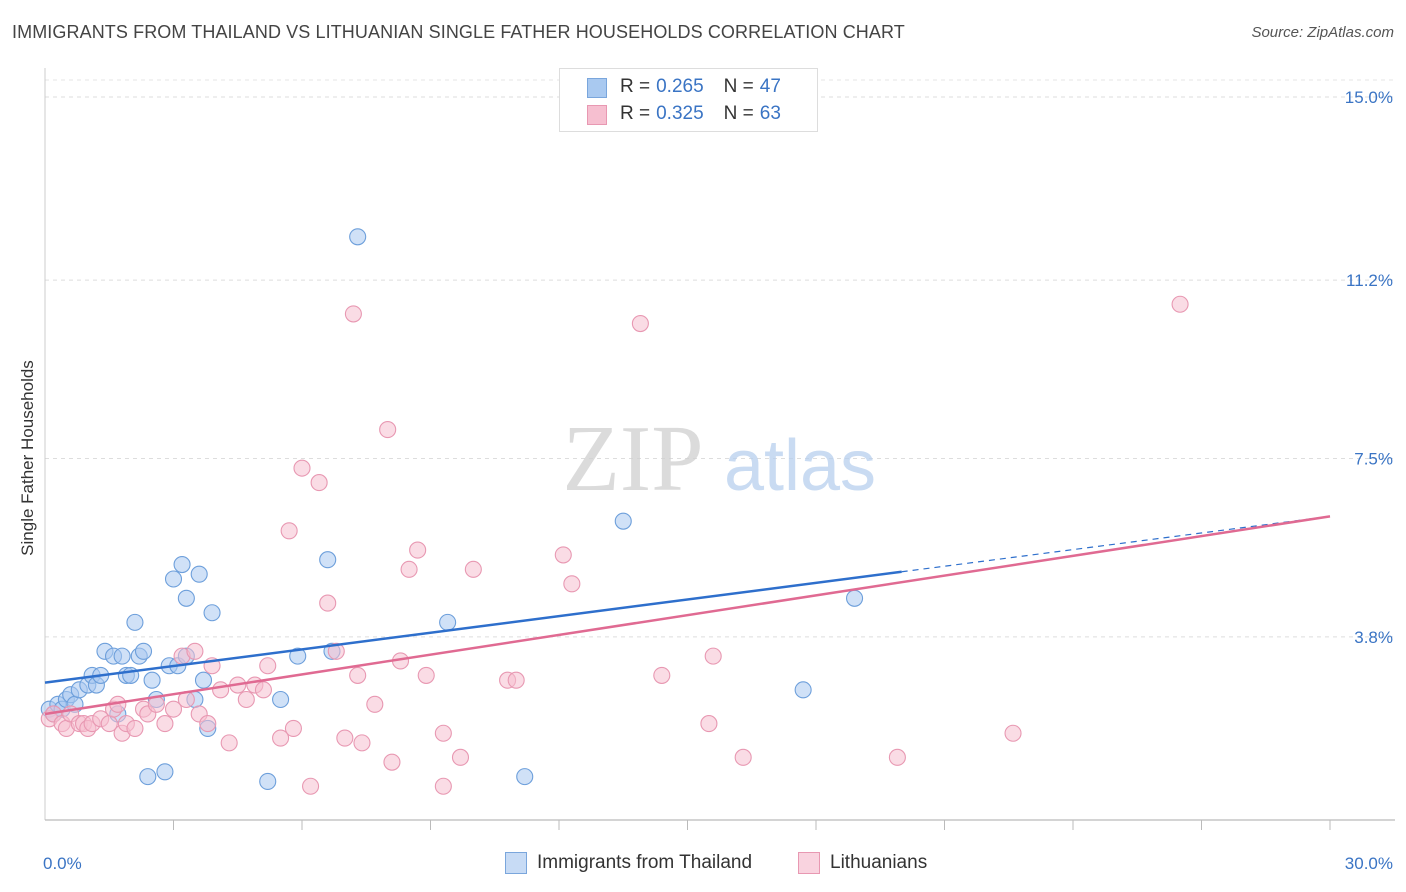 This screenshot has height=892, width=1406. I want to click on n-value: 47, so click(770, 86).